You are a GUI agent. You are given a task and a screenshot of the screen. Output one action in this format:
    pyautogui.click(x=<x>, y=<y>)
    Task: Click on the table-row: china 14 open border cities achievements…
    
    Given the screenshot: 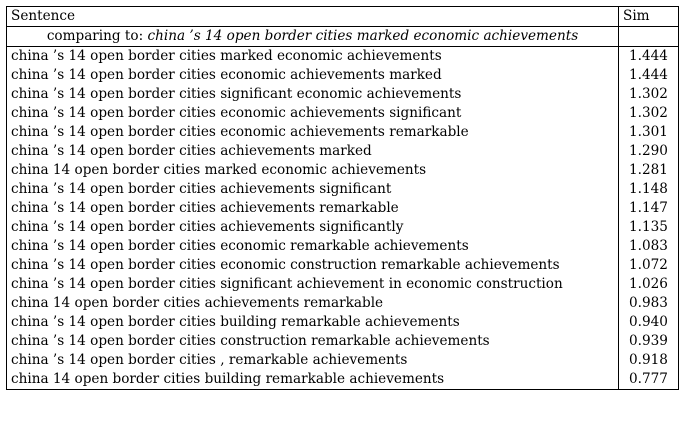 What is the action you would take?
    pyautogui.click(x=342, y=303)
    